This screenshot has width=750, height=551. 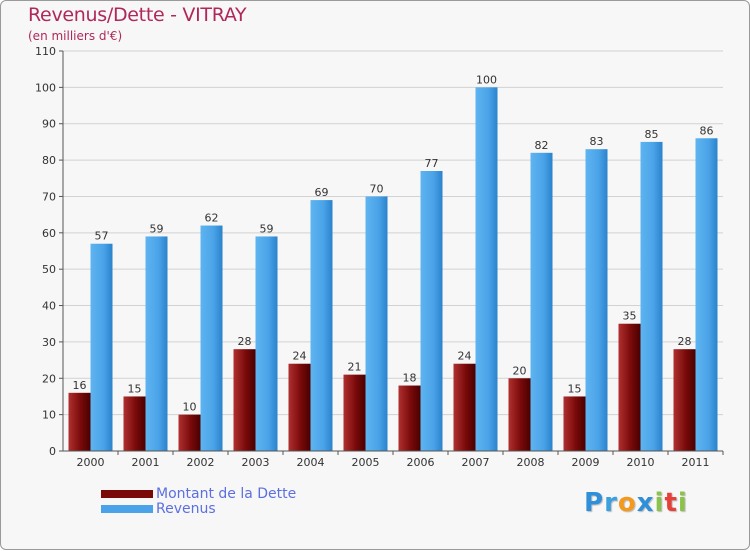 I want to click on y-tick-label: 10, so click(x=49, y=415).